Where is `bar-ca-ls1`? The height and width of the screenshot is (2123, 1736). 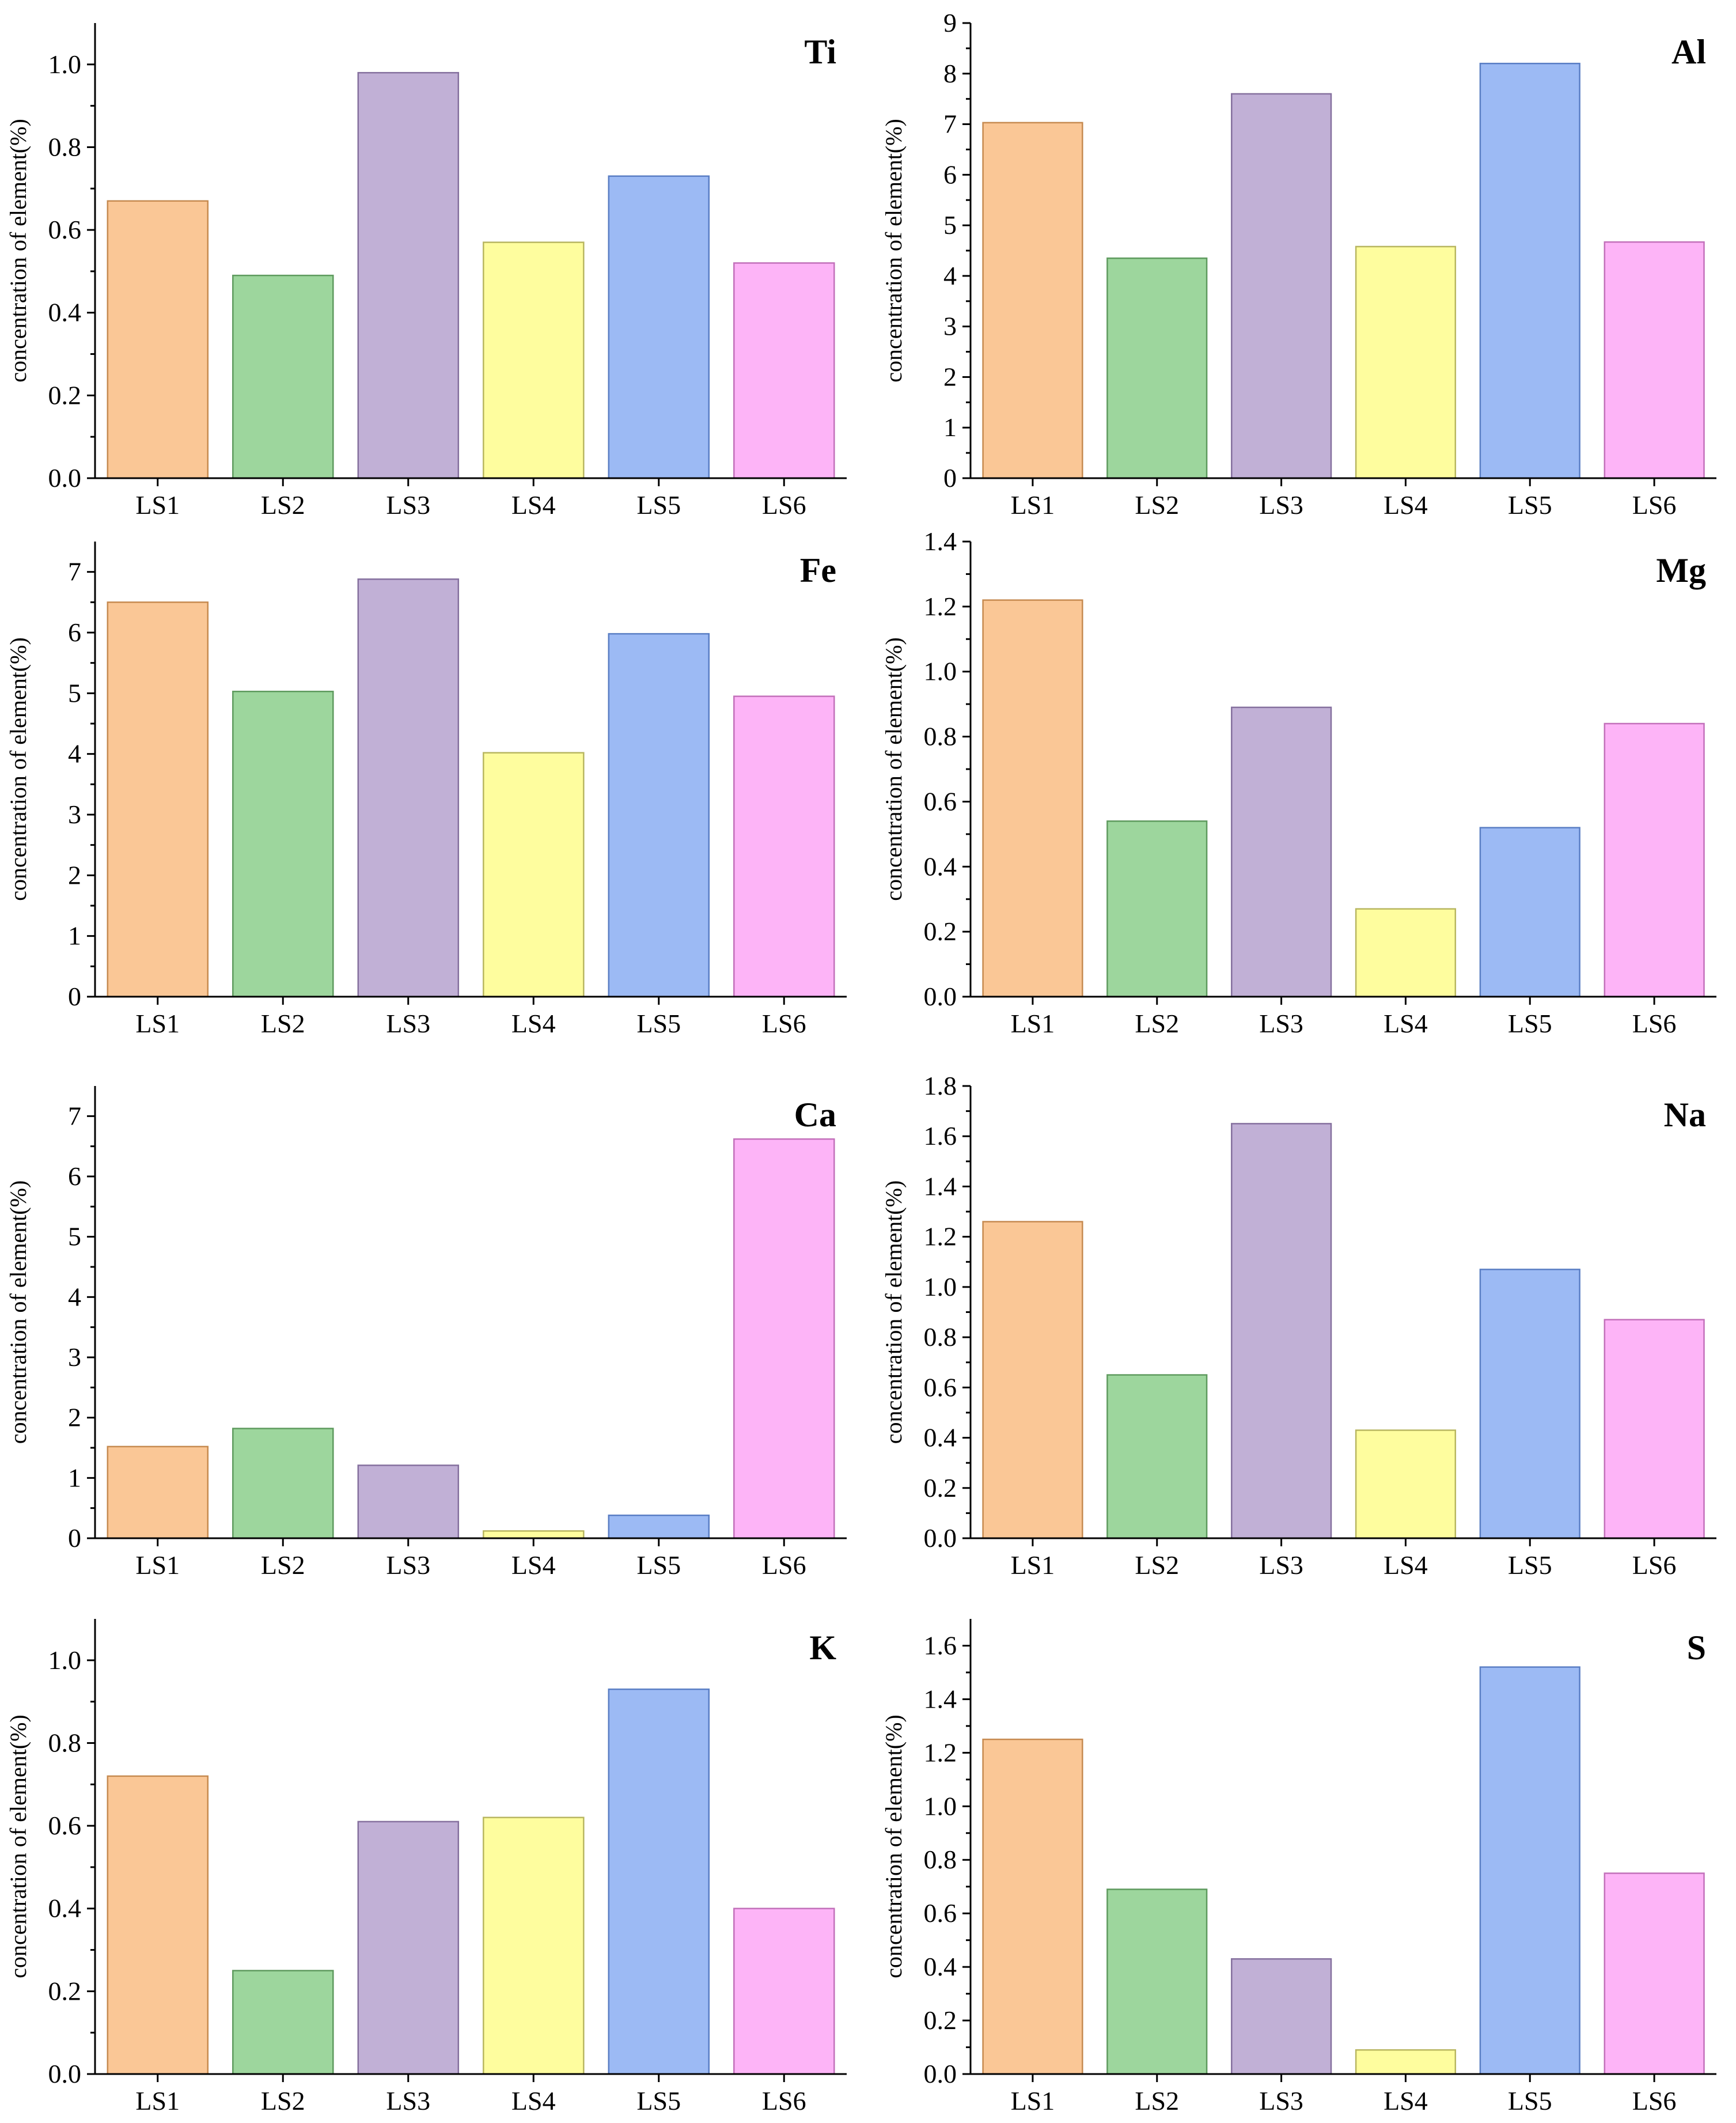
bar-ca-ls1 is located at coordinates (158, 1492).